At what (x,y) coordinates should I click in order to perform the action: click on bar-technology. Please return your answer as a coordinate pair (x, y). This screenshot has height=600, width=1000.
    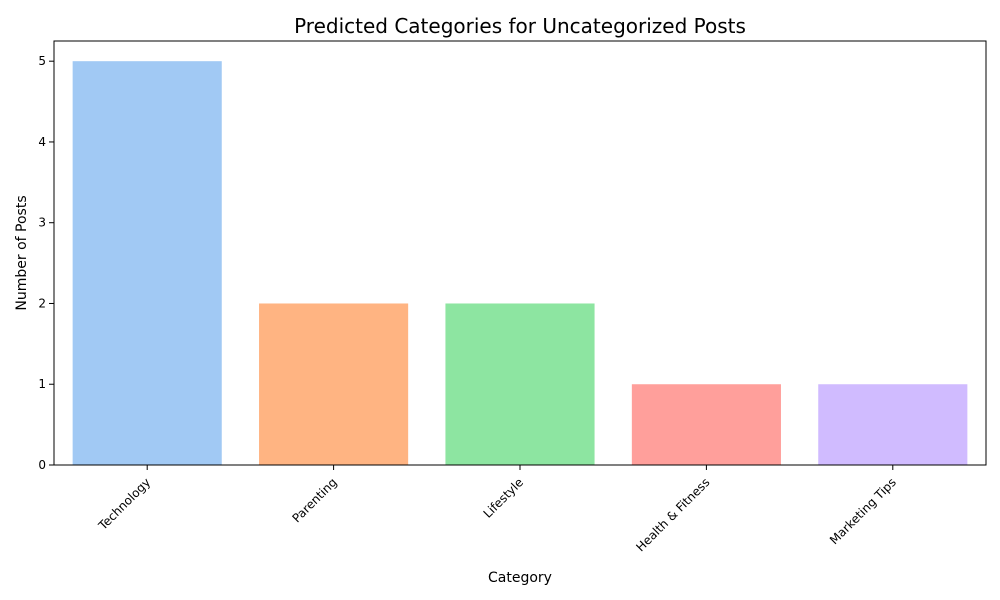
    Looking at the image, I should click on (147, 263).